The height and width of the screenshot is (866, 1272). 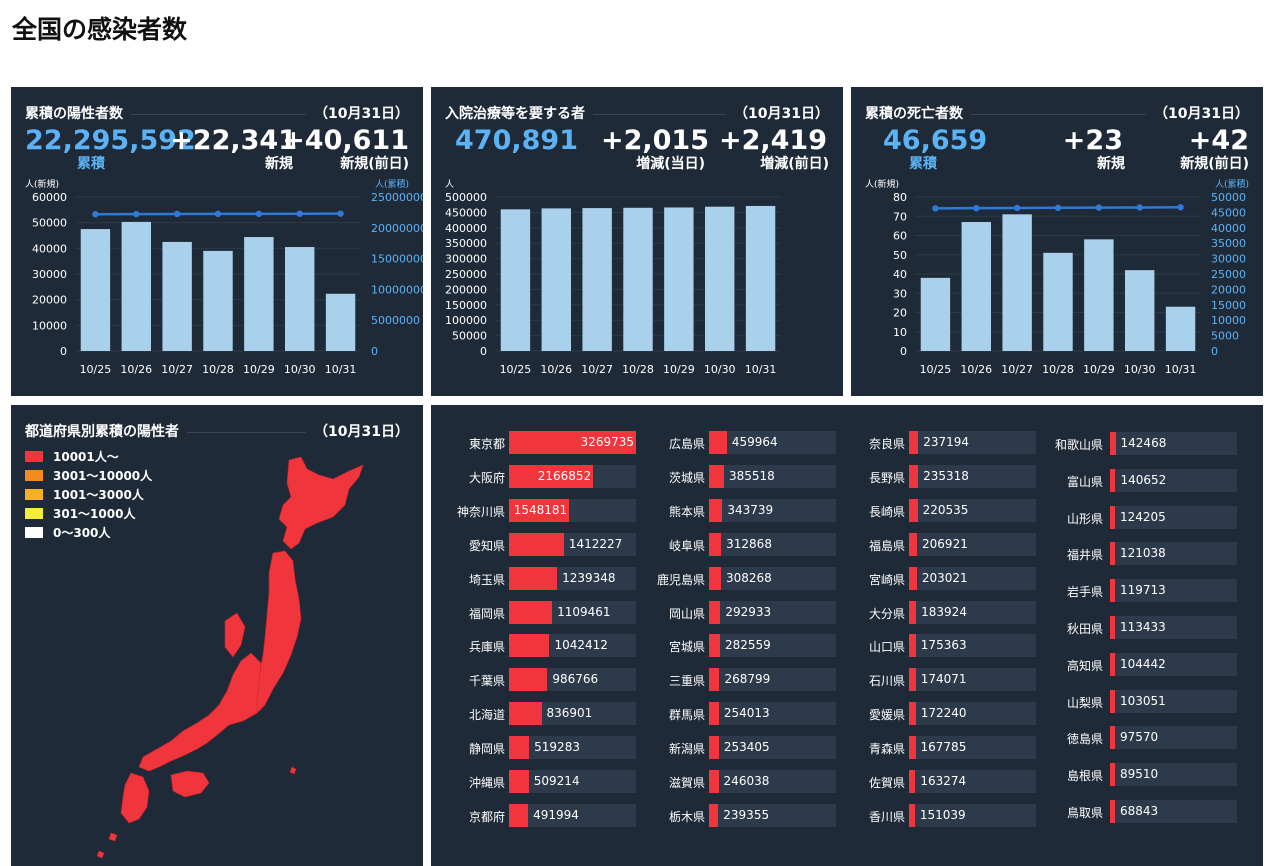 I want to click on y-tick-label: 20, so click(x=900, y=313).